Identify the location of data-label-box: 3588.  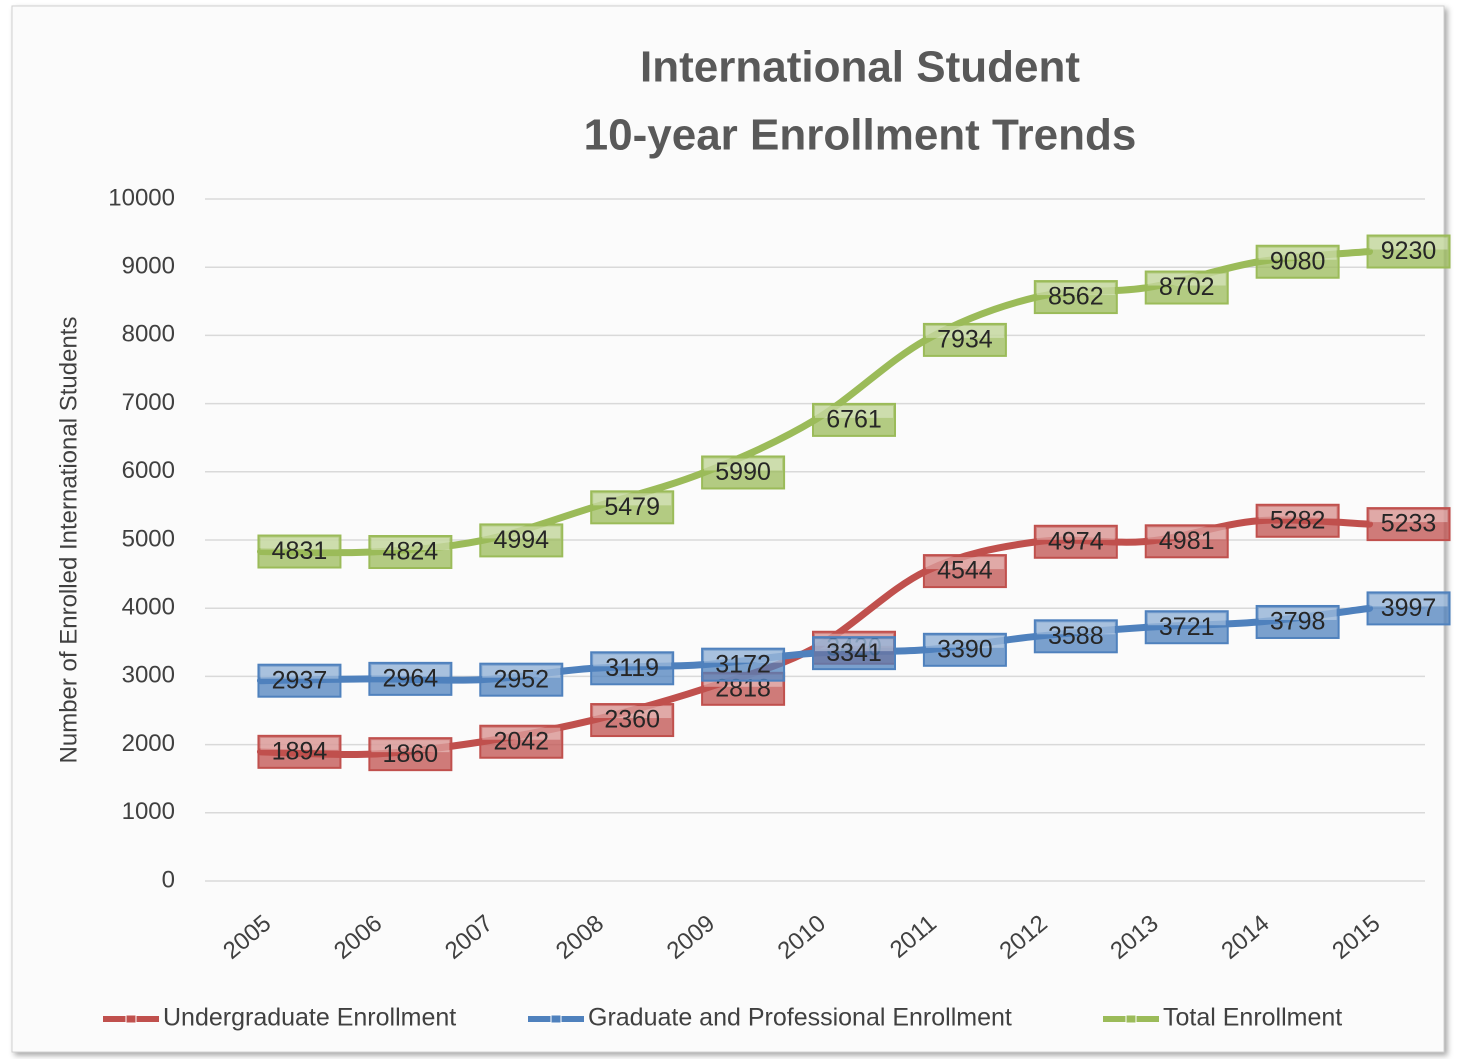
(1075, 636).